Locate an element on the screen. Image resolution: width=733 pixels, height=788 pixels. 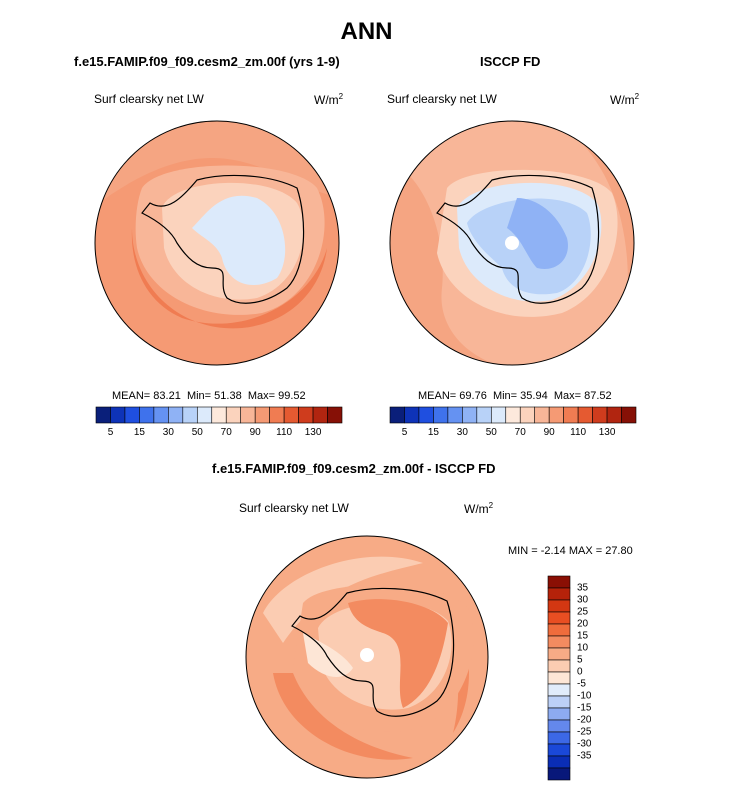
cb1-tick-label: 110 is located at coordinates (284, 432).